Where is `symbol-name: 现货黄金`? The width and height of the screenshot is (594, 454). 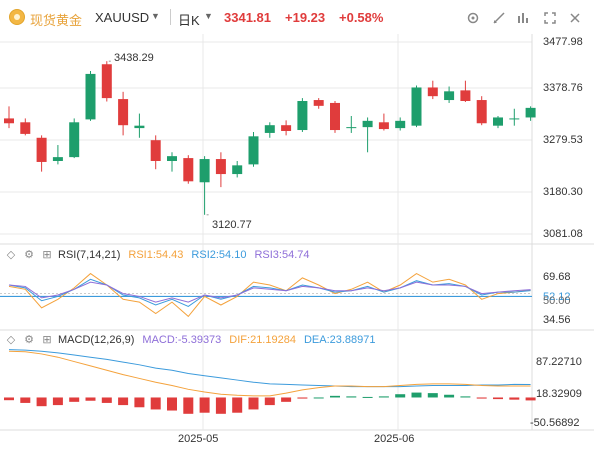
symbol-name: 现货黄金 is located at coordinates (56, 20).